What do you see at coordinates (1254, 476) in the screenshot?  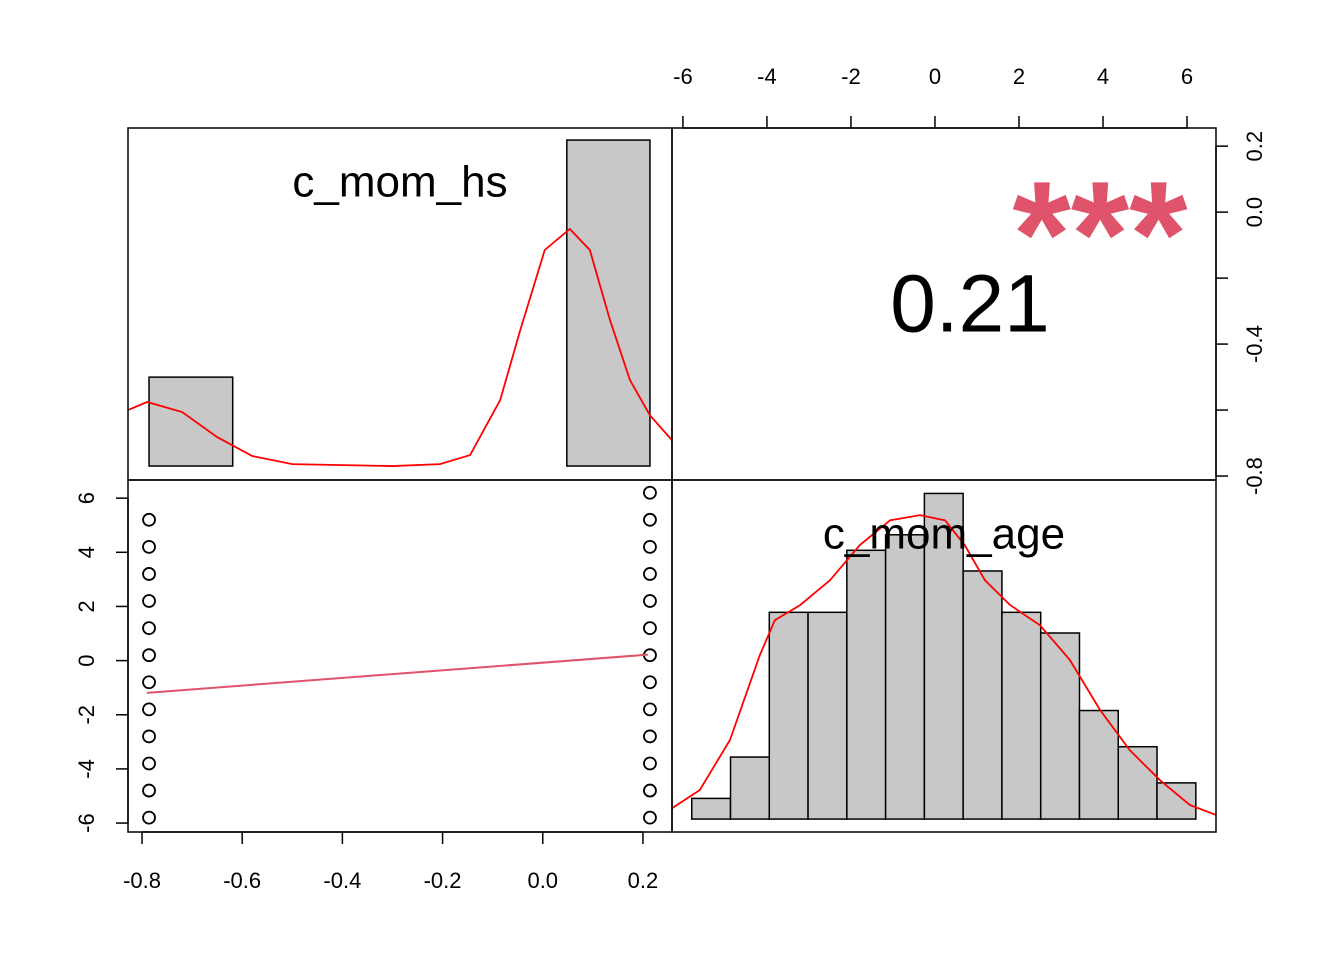 I see `y-tick-label: -0.8` at bounding box center [1254, 476].